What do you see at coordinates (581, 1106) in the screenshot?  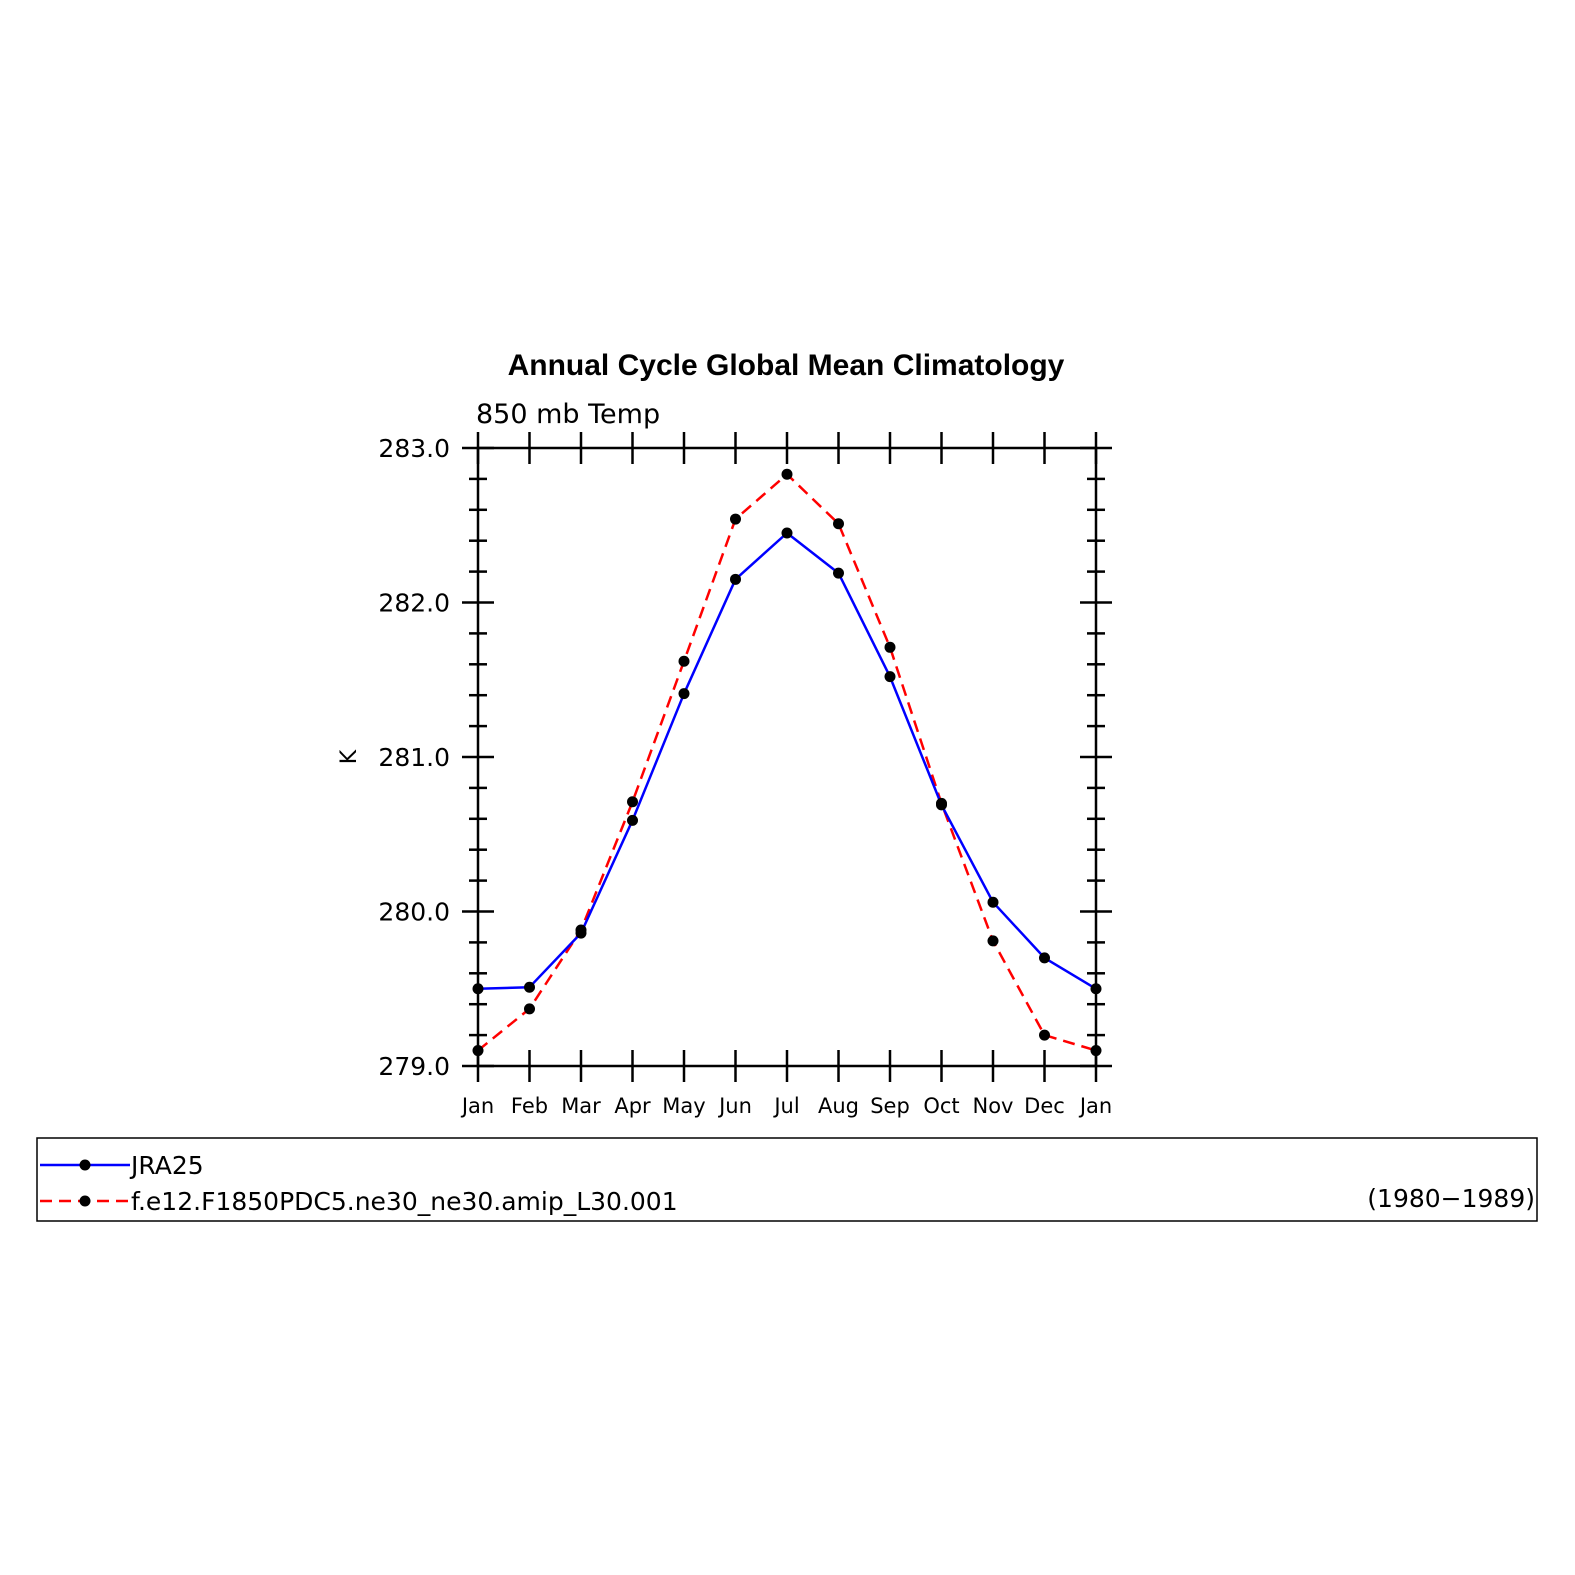 I see `x-tick-label: Mar` at bounding box center [581, 1106].